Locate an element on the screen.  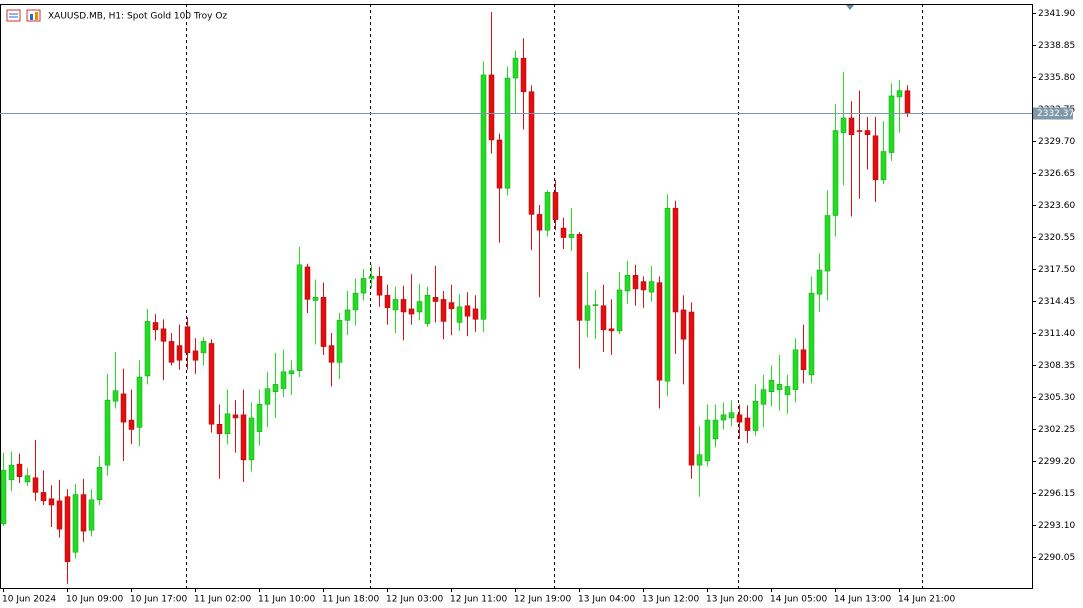
x-tick-label: 13 Jun 04:00 is located at coordinates (606, 600).